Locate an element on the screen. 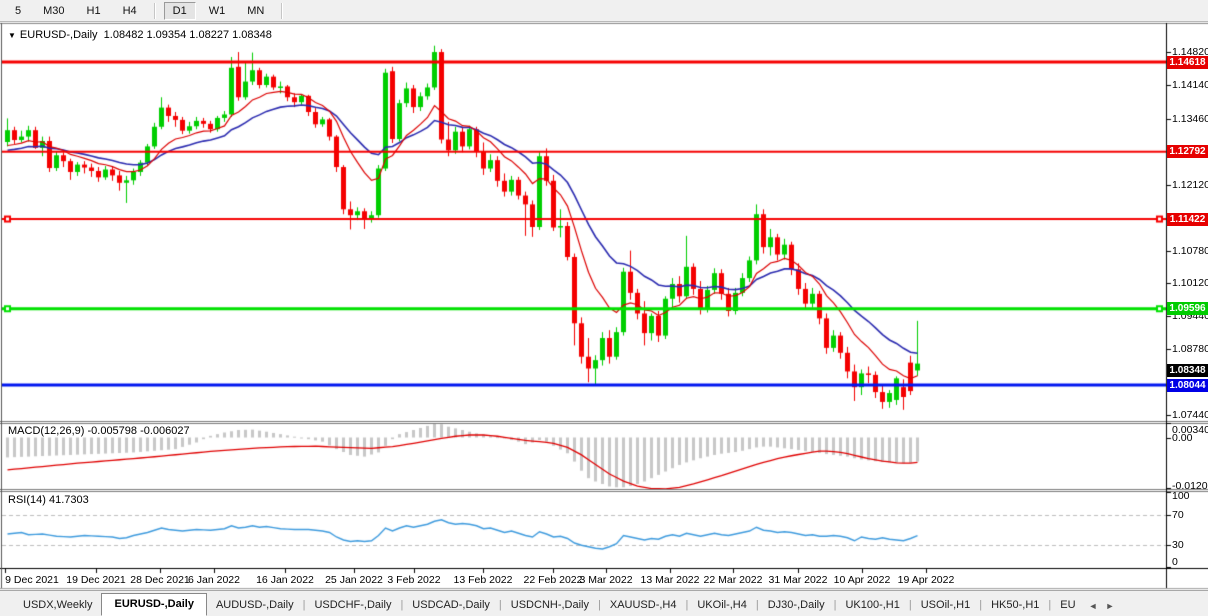 This screenshot has width=1208, height=616. timeframe-button-H1: H1 is located at coordinates (93, 10).